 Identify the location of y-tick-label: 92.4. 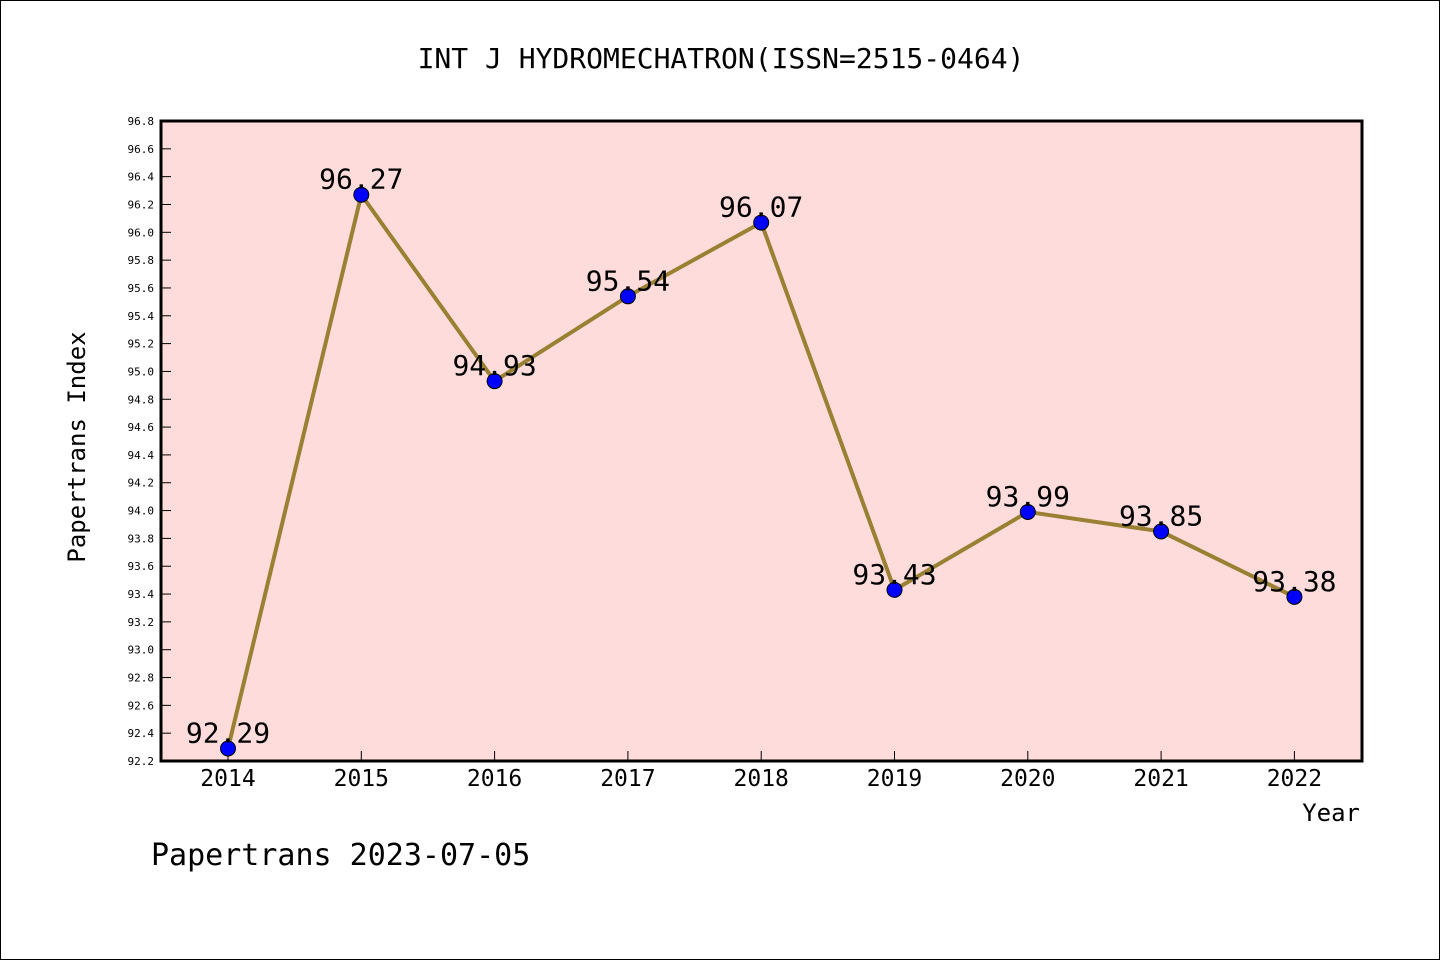
(141, 733).